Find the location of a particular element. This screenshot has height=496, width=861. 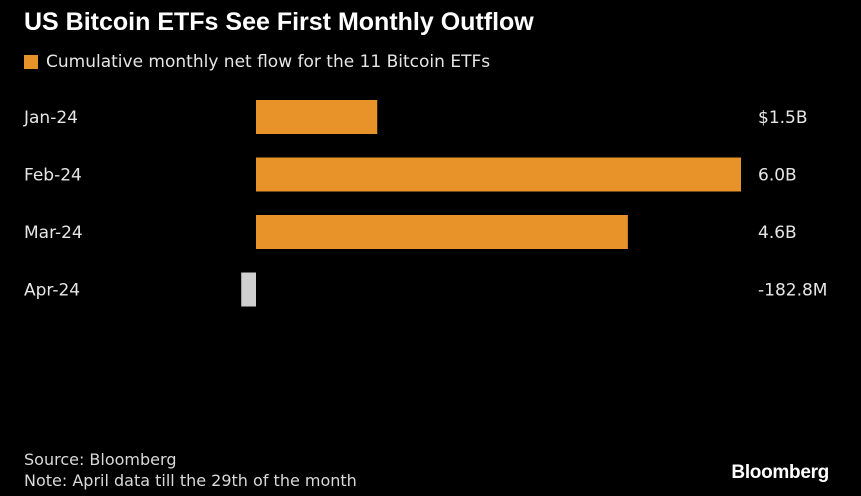

source-note: Source: Bloomberg is located at coordinates (100, 459).